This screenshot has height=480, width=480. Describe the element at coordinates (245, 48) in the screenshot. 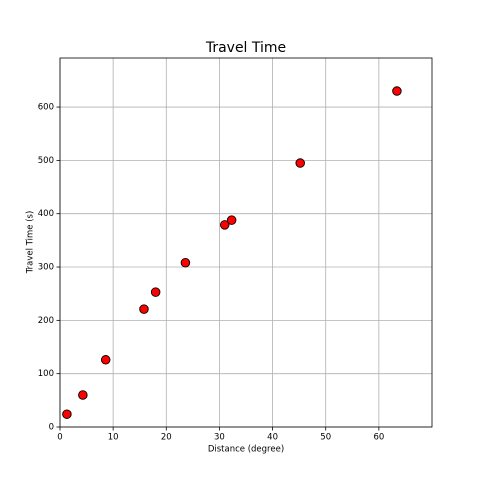

I see `chart-title: Travel Time` at that location.